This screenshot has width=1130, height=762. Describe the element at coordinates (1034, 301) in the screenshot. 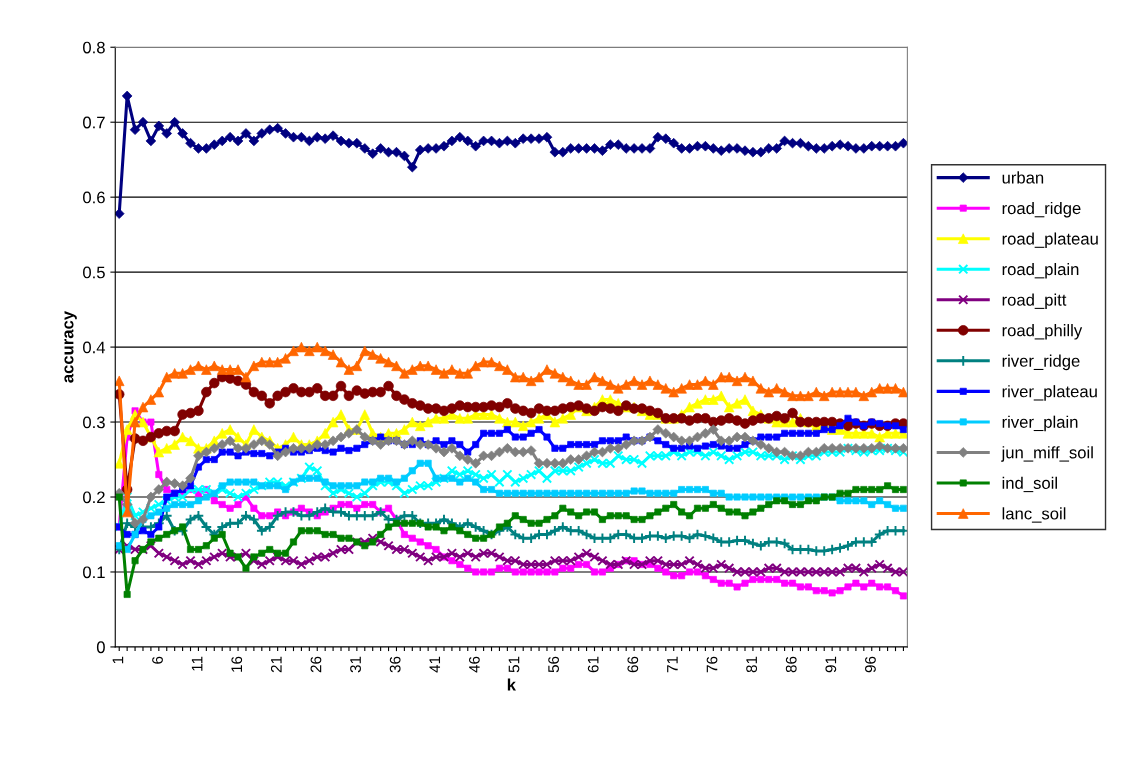

I see `legend-label: road_pitt` at that location.